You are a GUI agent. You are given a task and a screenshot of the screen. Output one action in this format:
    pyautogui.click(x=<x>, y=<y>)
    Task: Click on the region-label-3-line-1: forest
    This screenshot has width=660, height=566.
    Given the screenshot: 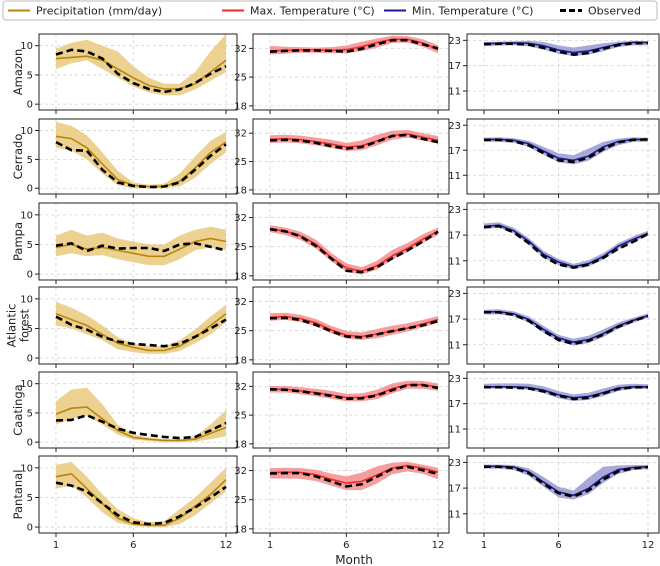 What is the action you would take?
    pyautogui.click(x=25, y=325)
    